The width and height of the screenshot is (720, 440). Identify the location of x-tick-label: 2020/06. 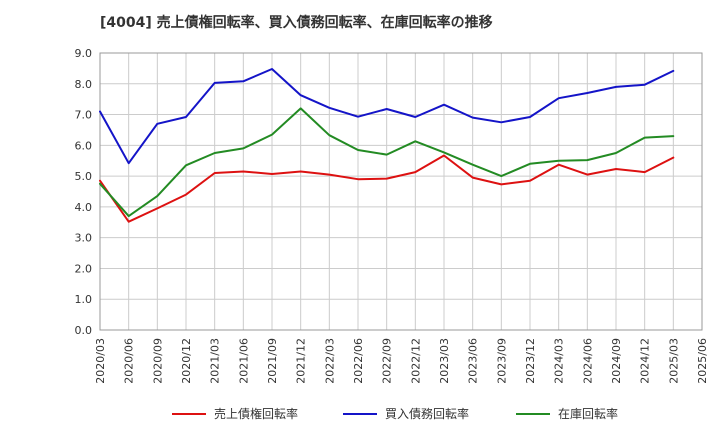
(129, 361).